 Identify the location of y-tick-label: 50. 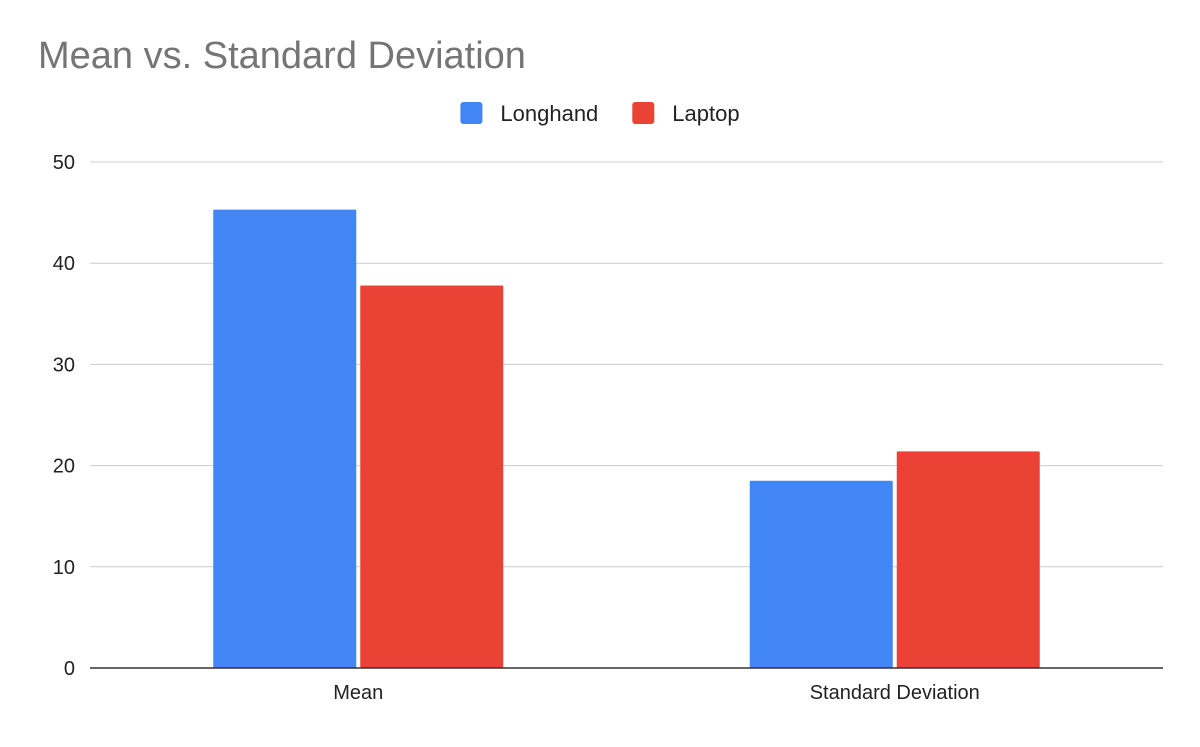
(64, 163).